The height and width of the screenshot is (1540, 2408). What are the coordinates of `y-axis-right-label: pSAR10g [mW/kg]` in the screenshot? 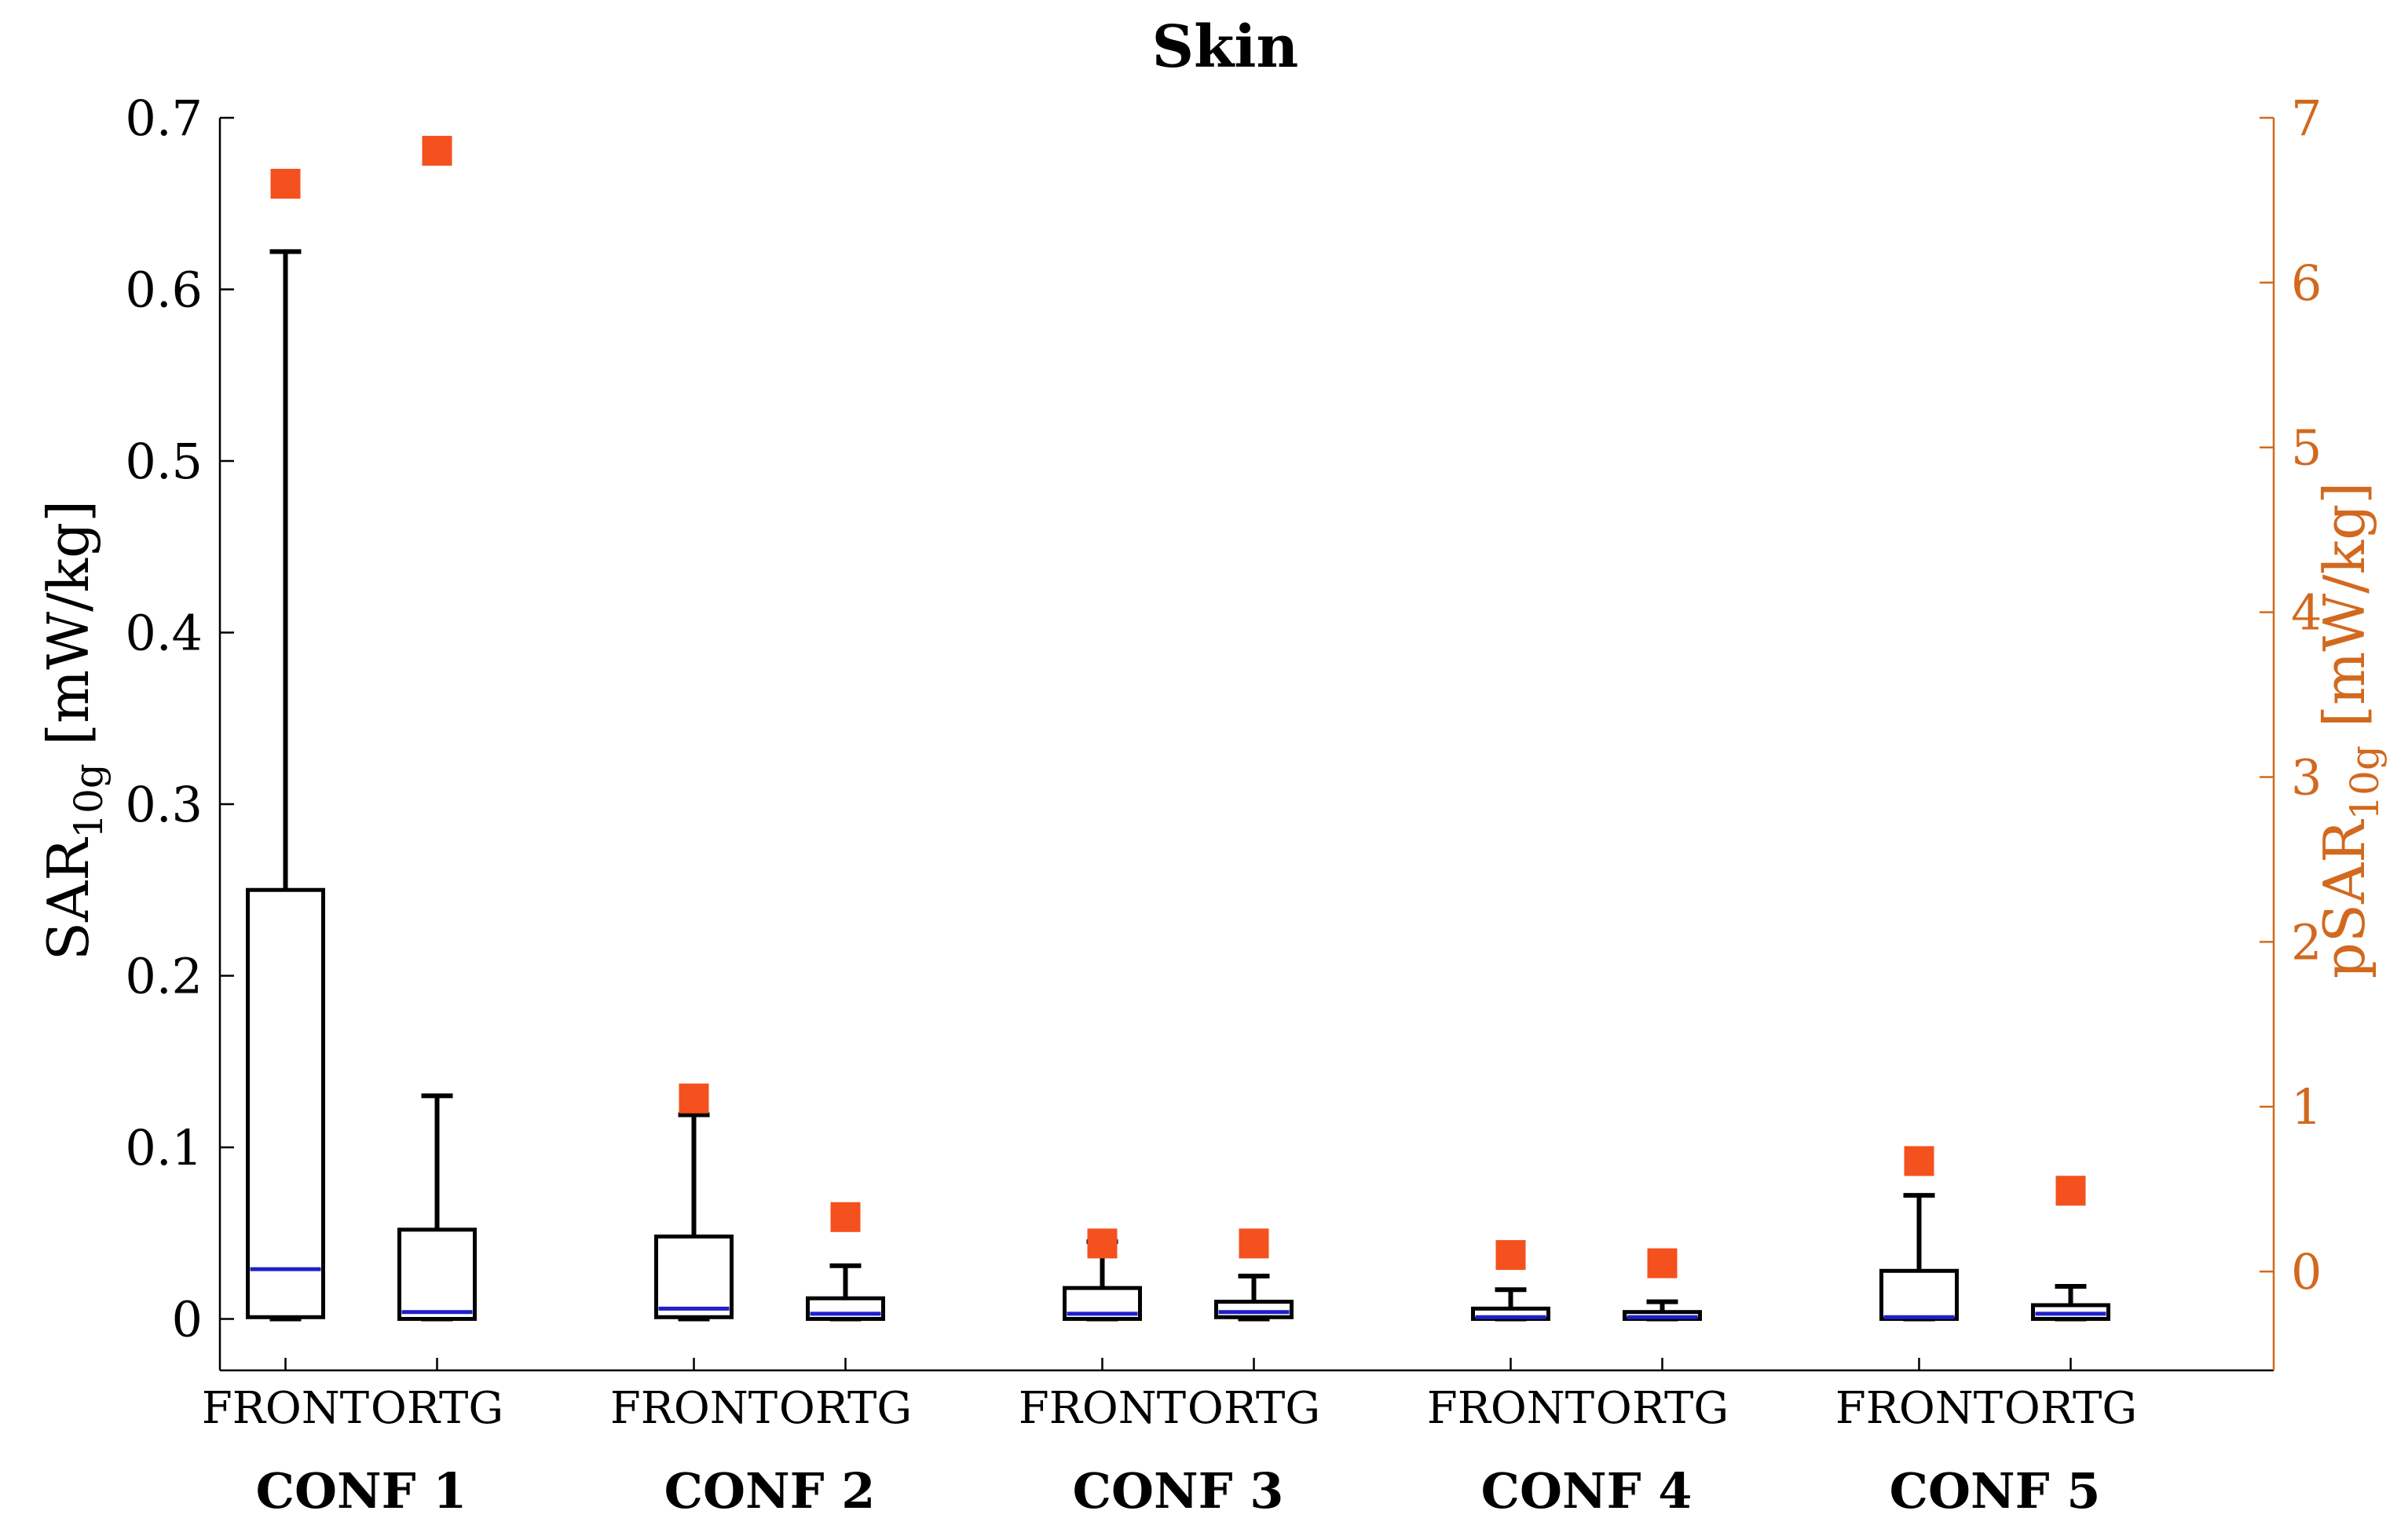 It's located at (2349, 730).